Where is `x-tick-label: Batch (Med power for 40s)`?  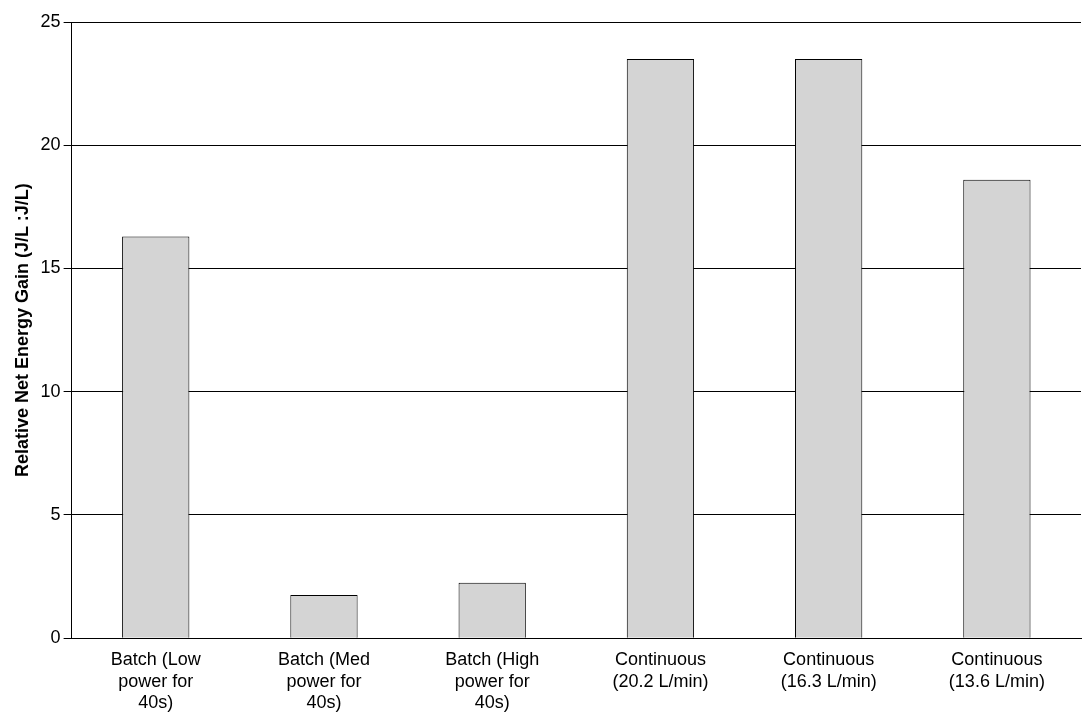 x-tick-label: Batch (Med power for 40s) is located at coordinates (323, 680).